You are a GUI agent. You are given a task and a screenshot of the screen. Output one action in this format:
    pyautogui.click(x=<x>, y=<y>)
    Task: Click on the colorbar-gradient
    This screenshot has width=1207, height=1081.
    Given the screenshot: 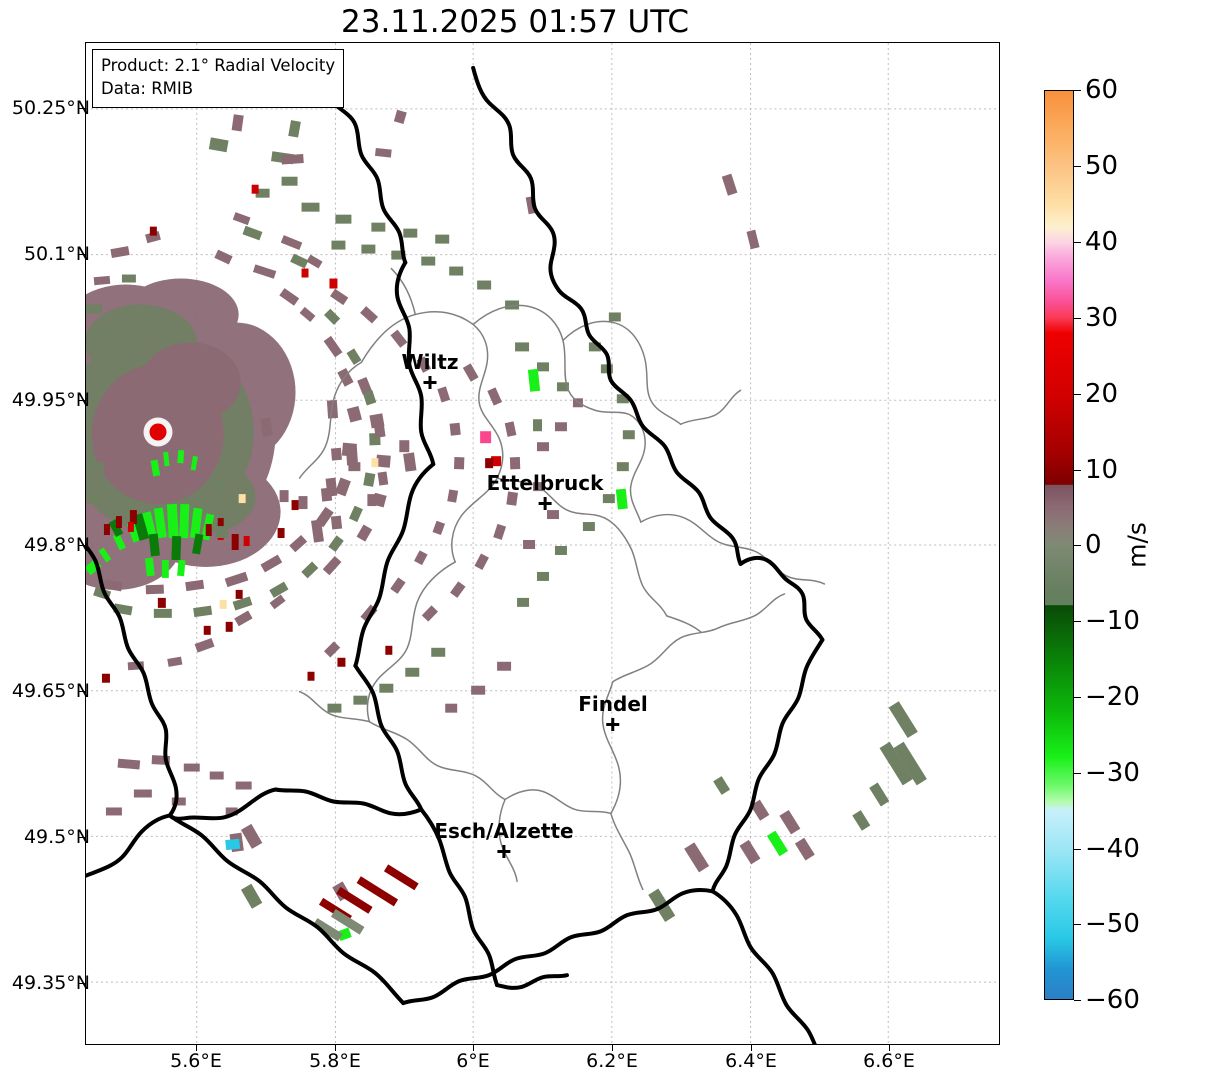 What is the action you would take?
    pyautogui.click(x=1059, y=545)
    